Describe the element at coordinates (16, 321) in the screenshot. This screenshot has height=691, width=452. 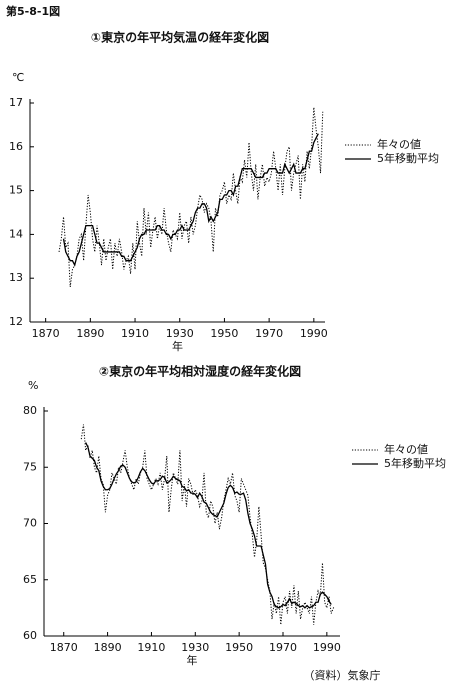
I see `y-tick-label: 12` at that location.